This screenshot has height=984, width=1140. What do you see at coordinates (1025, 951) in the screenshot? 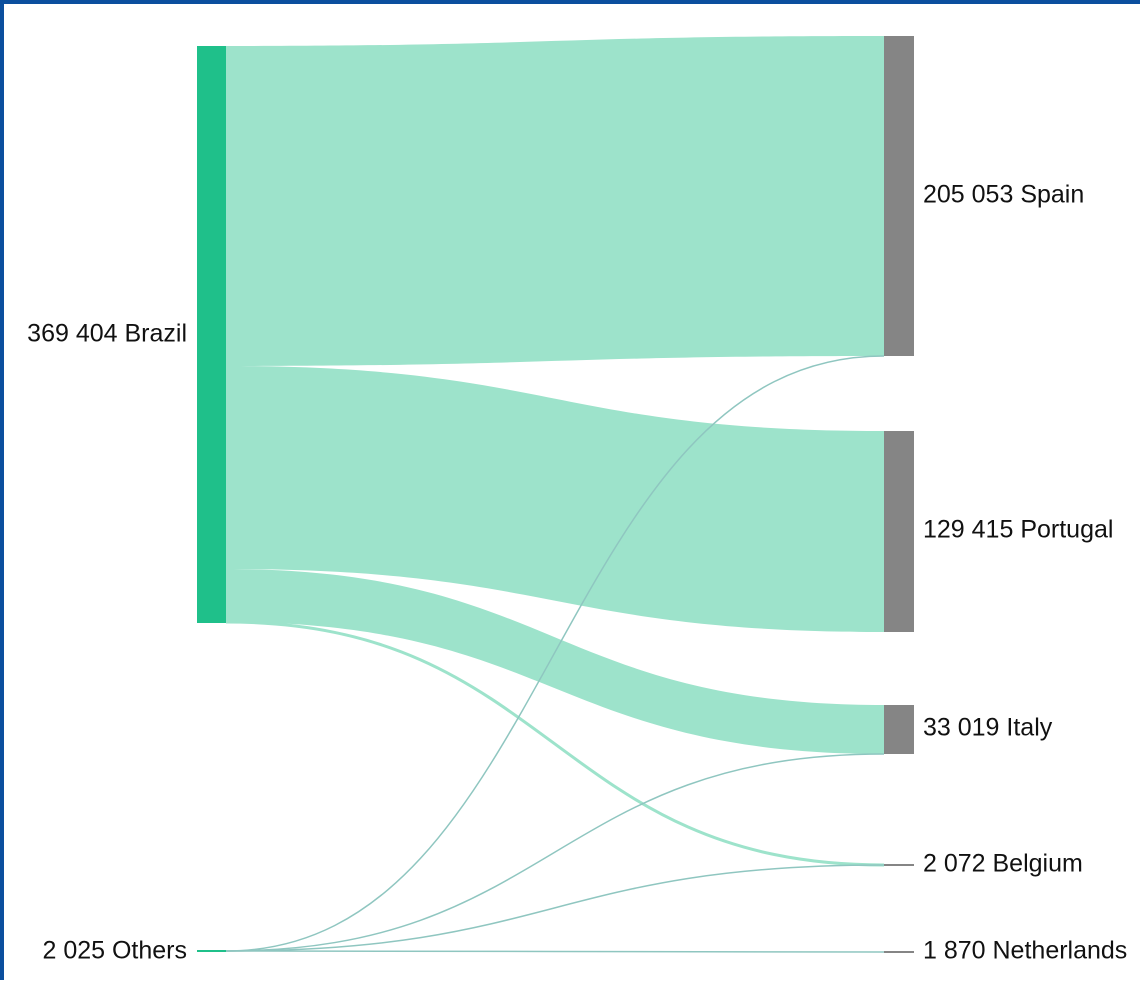
I see `label-netherlands: 1 870 Netherlands` at bounding box center [1025, 951].